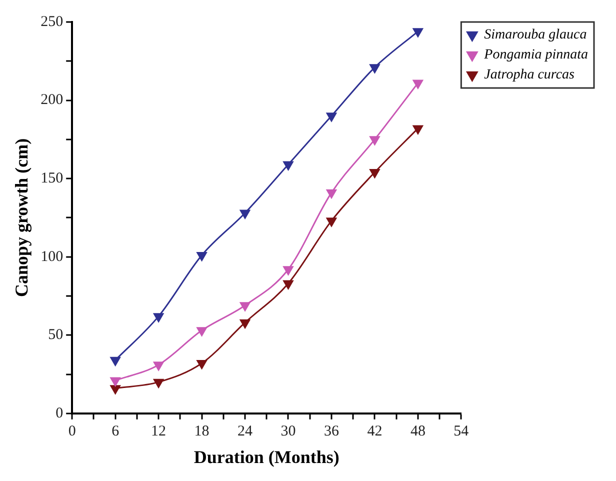 The height and width of the screenshot is (481, 616). I want to click on x-tick-label: 24, so click(246, 431).